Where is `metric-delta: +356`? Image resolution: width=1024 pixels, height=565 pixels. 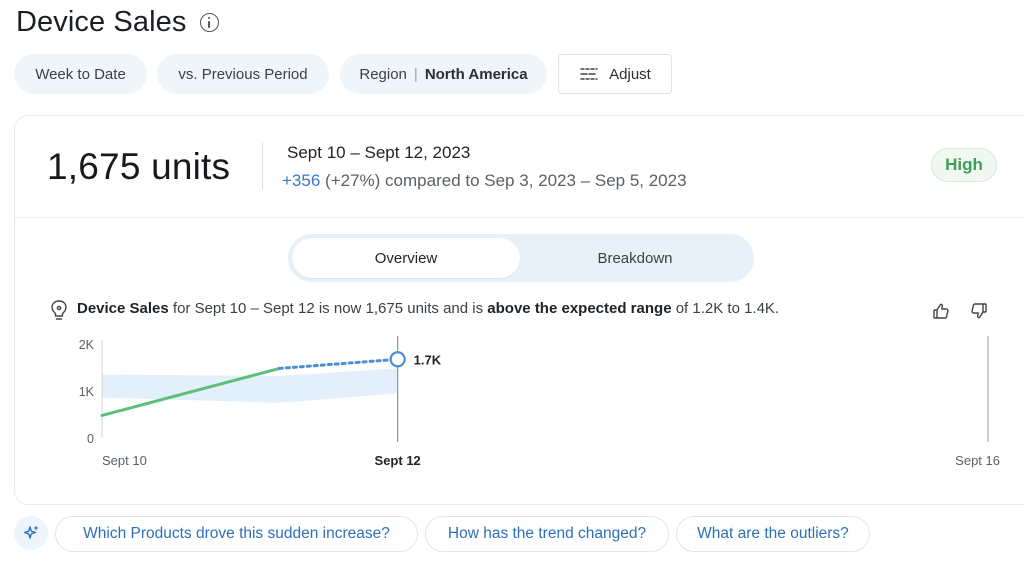 metric-delta: +356 is located at coordinates (301, 180).